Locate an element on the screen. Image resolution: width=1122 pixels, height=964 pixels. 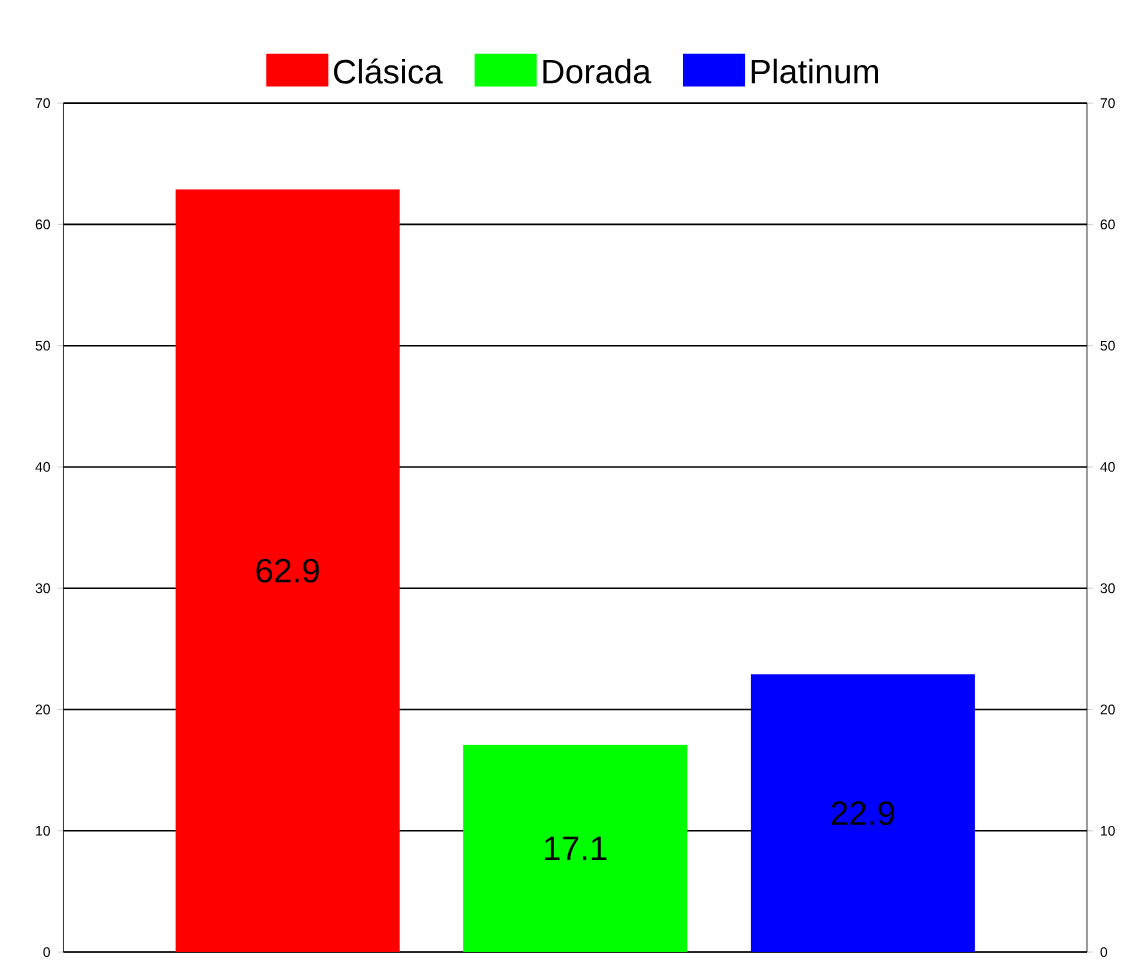
legend-label: Dorada is located at coordinates (597, 71).